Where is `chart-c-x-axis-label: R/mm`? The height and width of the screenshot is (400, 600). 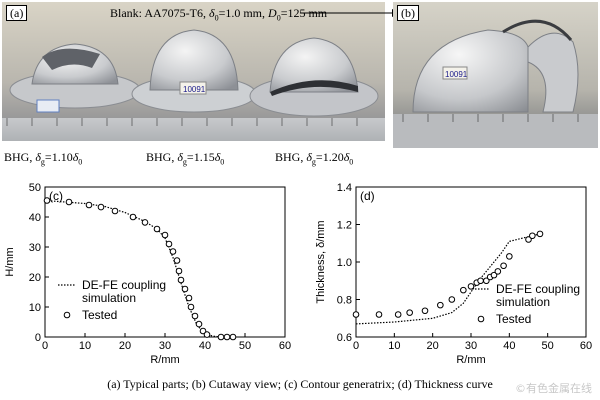
chart-c-x-axis-label: R/mm is located at coordinates (164, 360).